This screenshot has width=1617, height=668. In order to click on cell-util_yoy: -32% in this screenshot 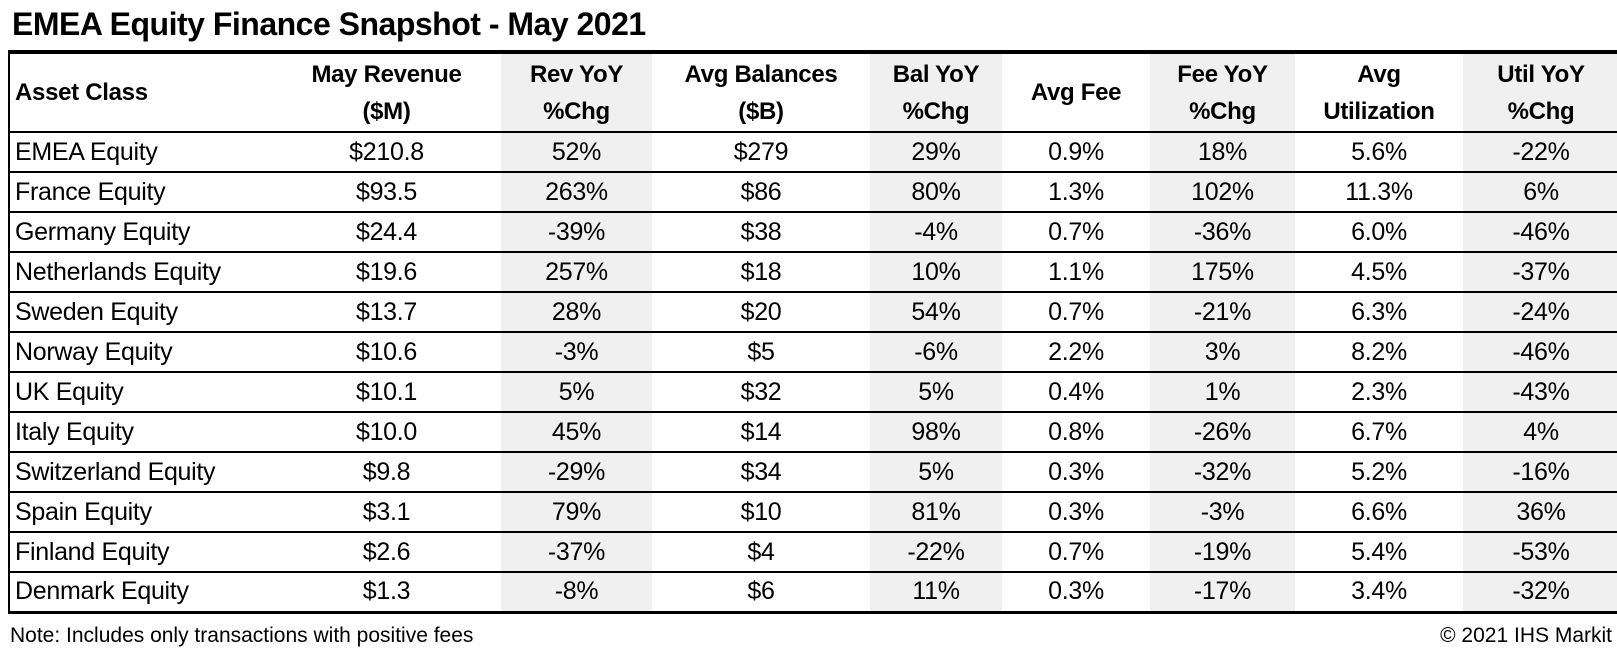, I will do `click(1540, 592)`.